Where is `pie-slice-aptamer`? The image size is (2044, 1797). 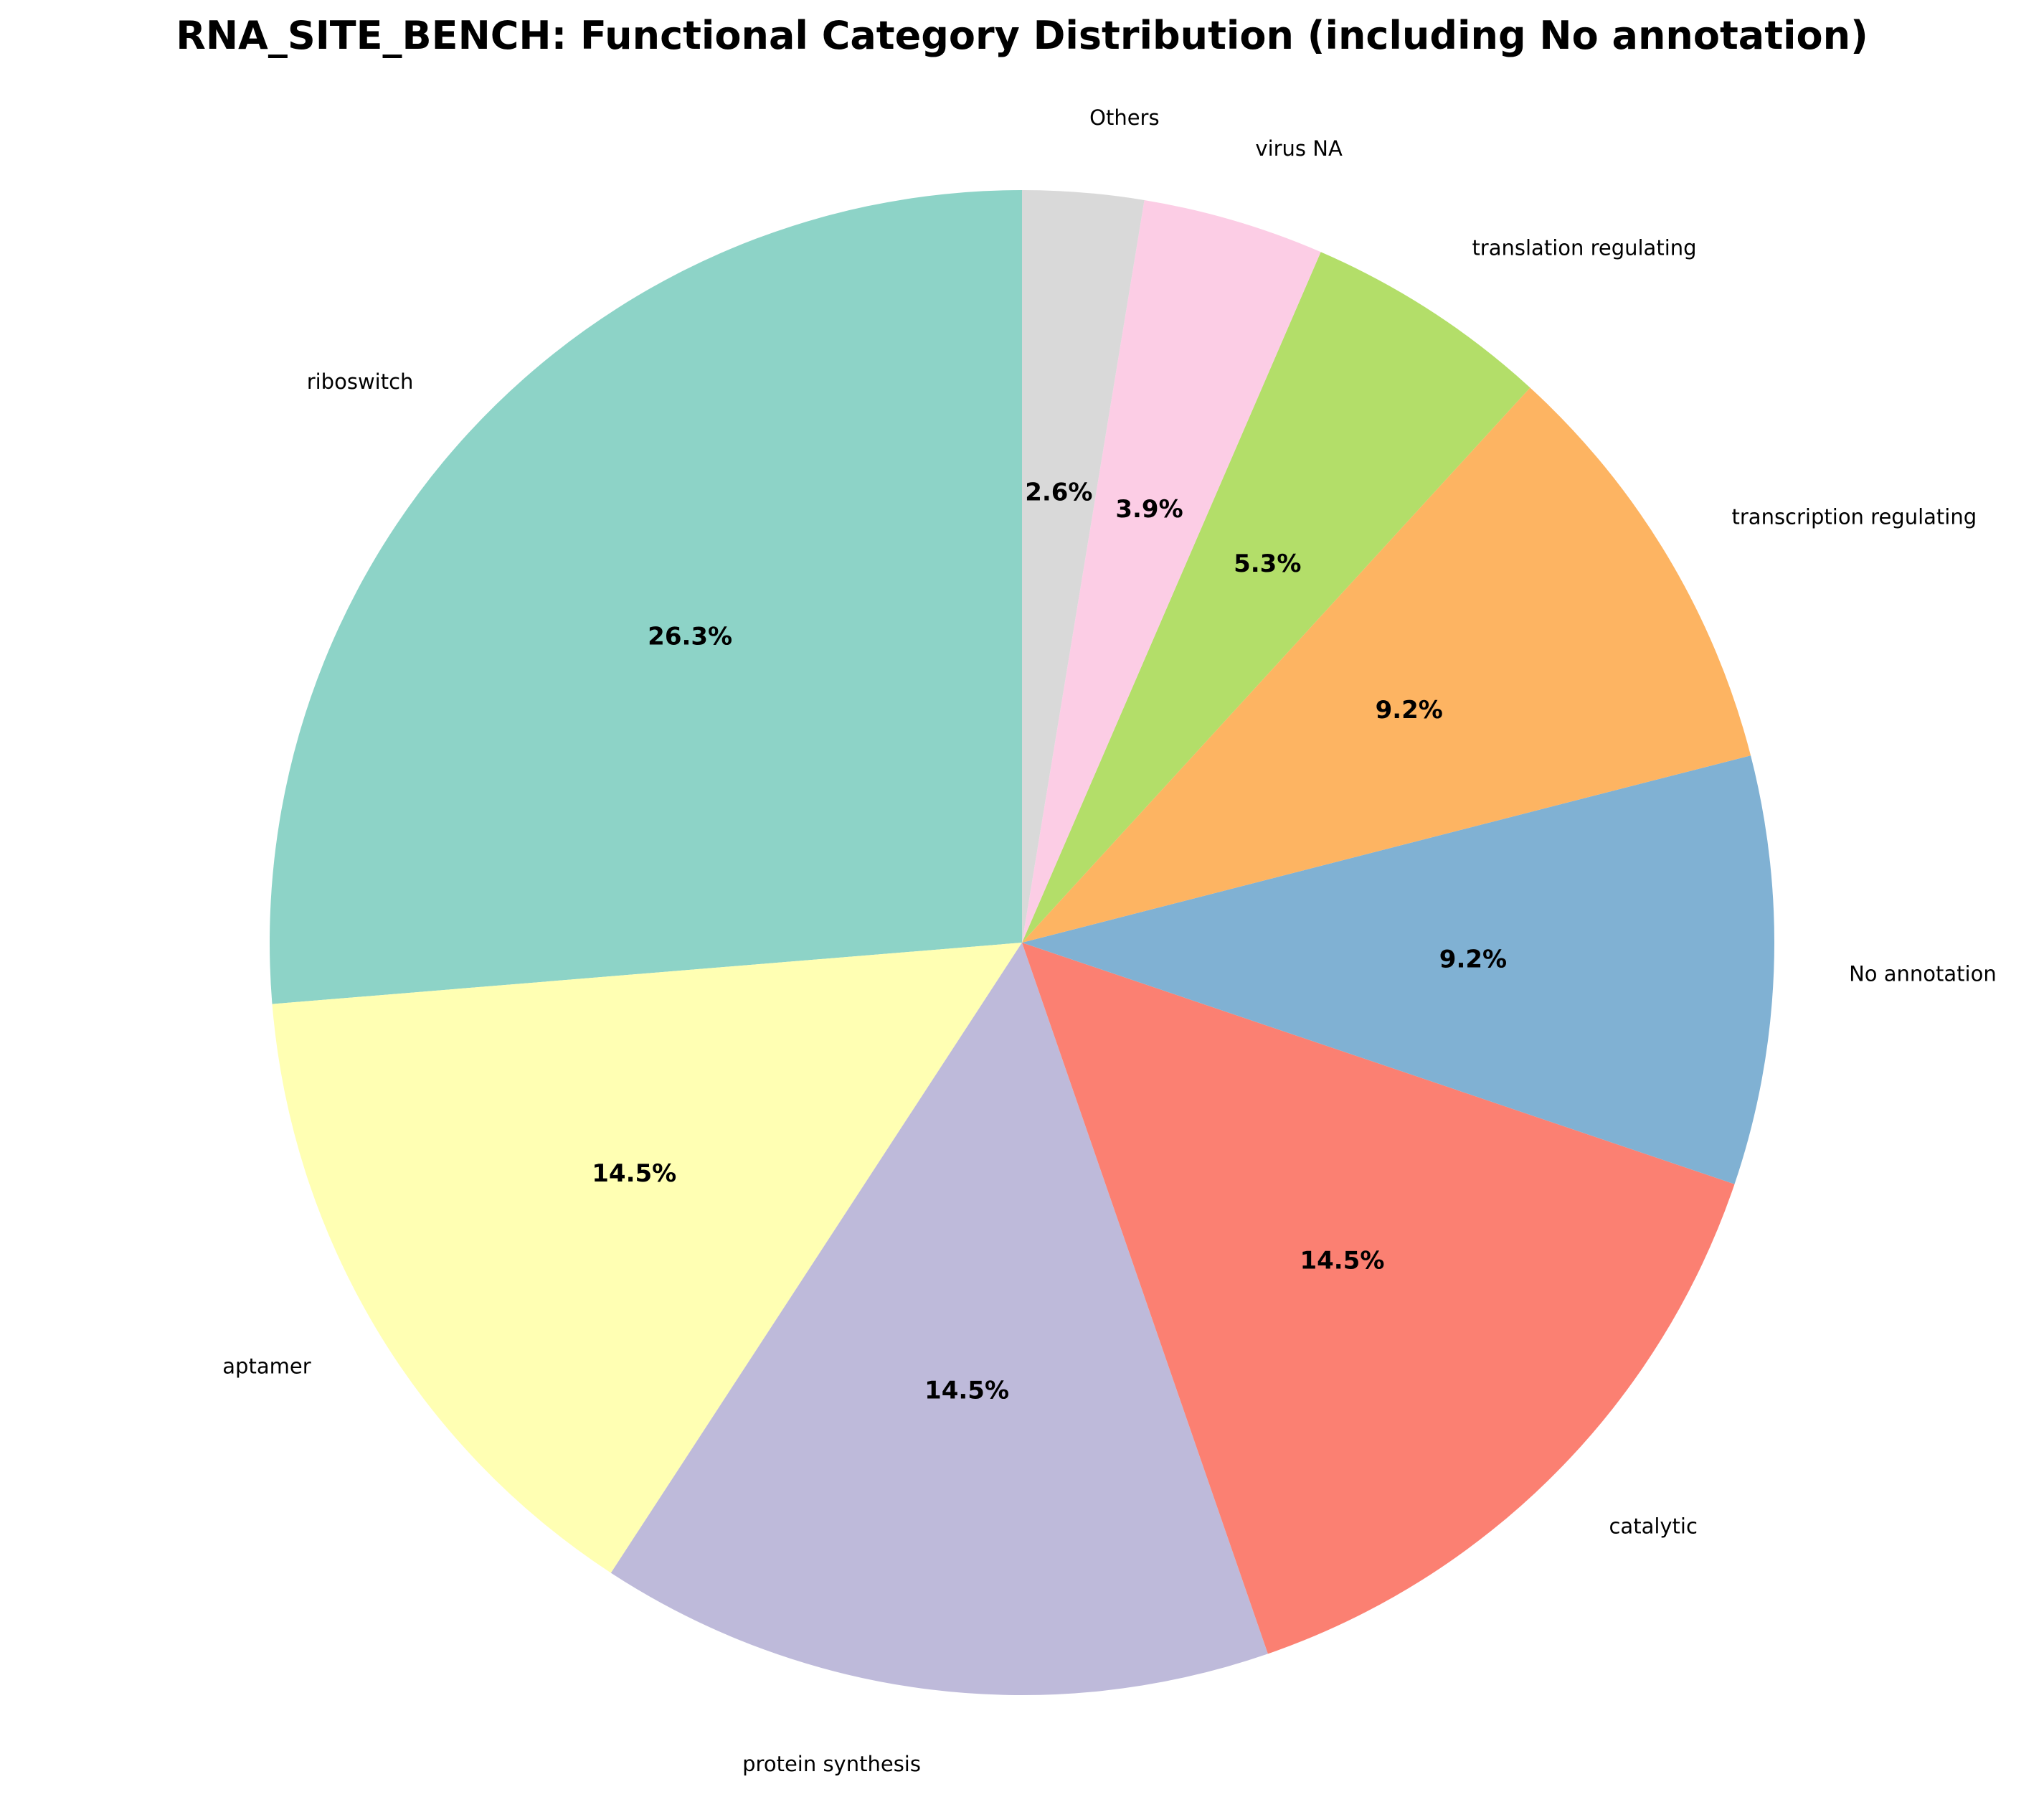 pie-slice-aptamer is located at coordinates (647, 1258).